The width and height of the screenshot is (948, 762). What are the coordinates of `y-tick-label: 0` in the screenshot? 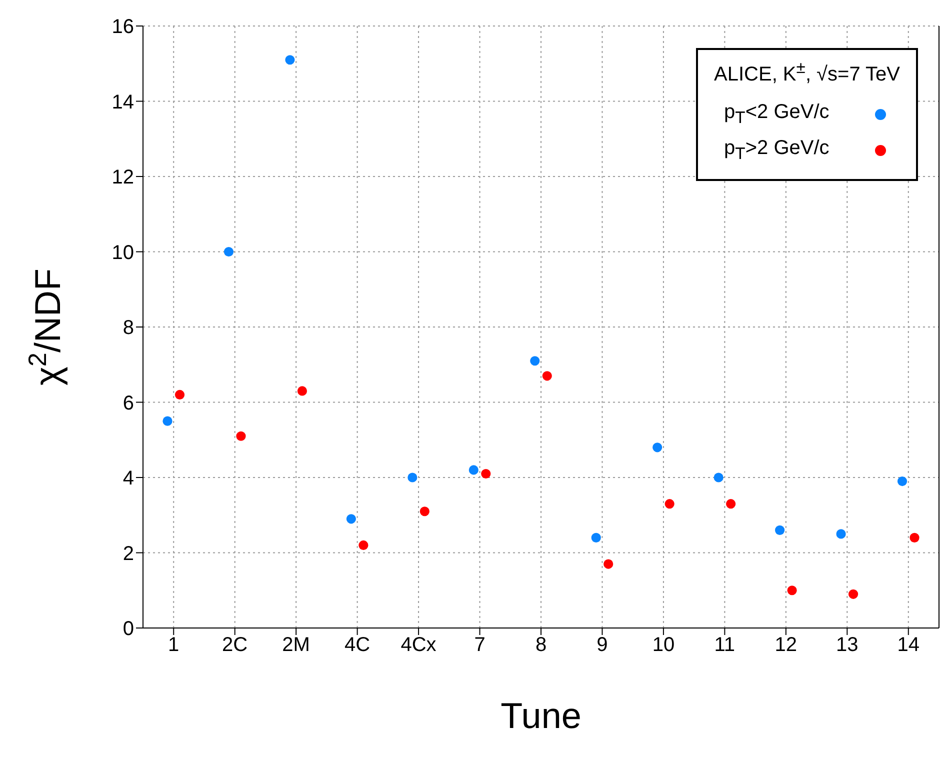 It's located at (128, 629).